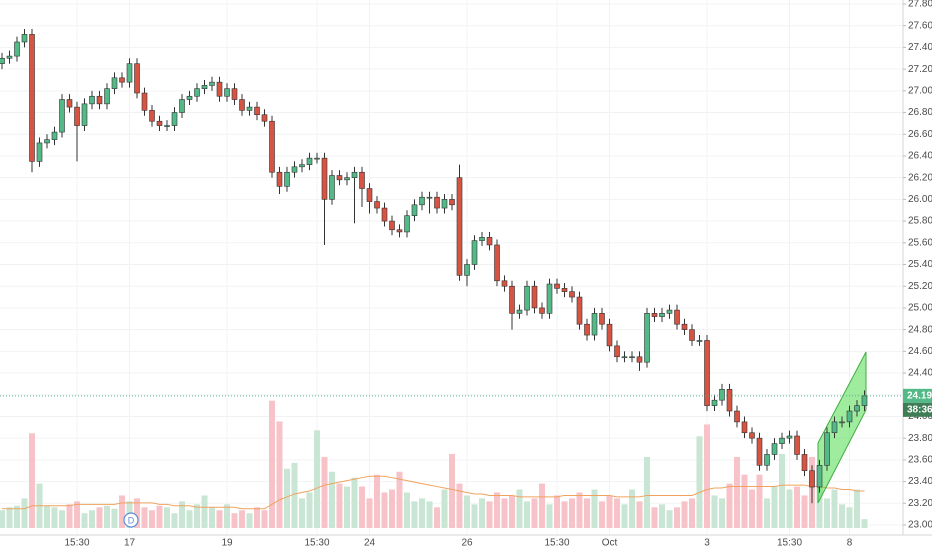  What do you see at coordinates (920, 69) in the screenshot?
I see `y-tick-label: 27.20` at bounding box center [920, 69].